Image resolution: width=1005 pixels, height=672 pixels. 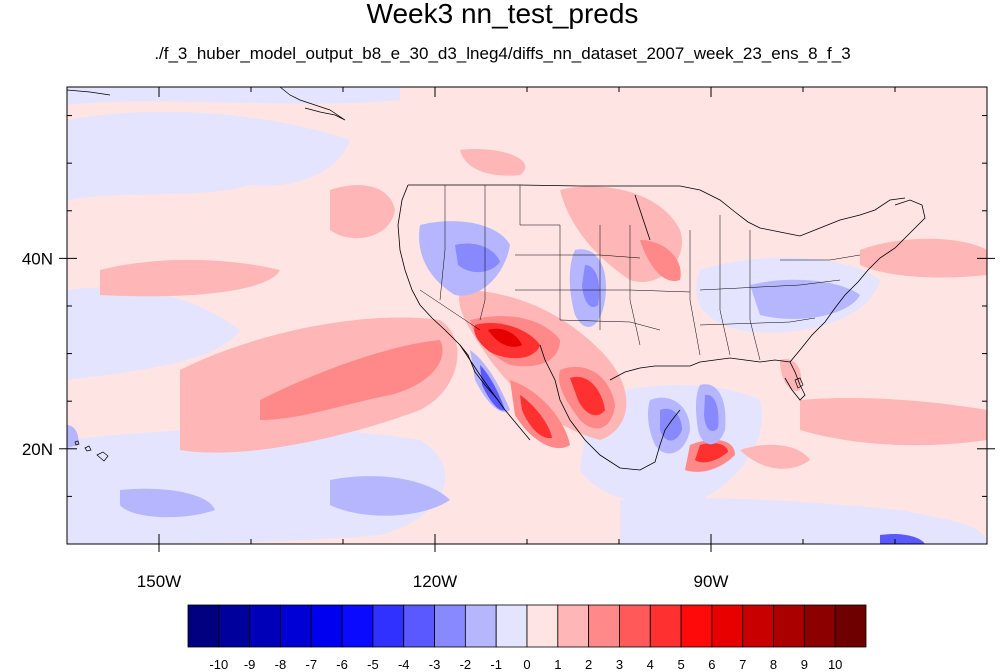 What do you see at coordinates (640, 273) in the screenshot?
I see `state-borders` at bounding box center [640, 273].